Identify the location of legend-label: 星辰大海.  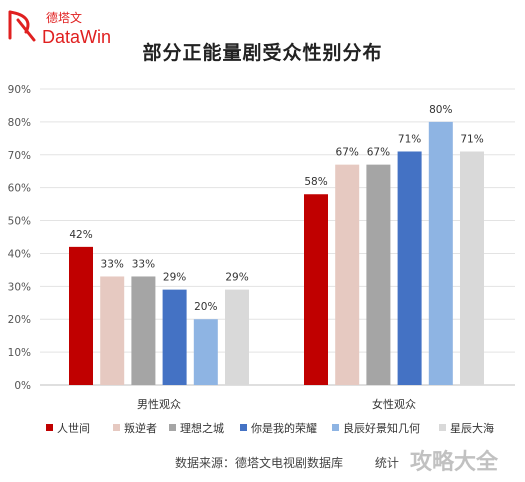
(472, 428).